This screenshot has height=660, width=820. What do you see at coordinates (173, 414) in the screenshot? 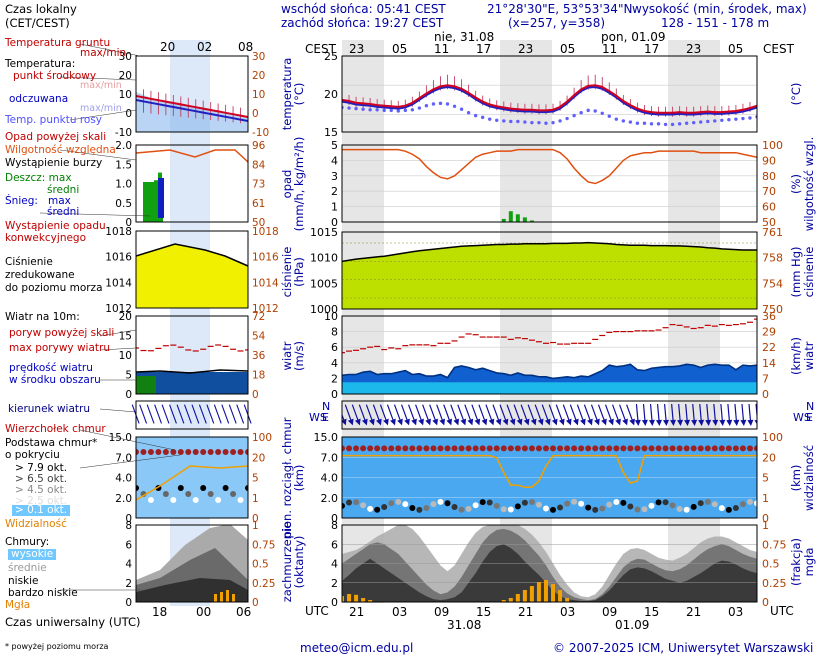
I see `legend-wind-arrow` at bounding box center [173, 414].